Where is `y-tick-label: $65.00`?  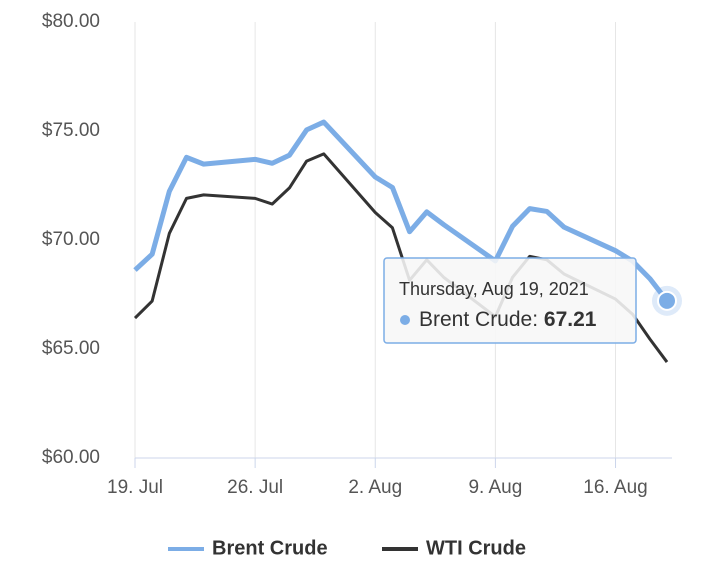 y-tick-label: $65.00 is located at coordinates (71, 348).